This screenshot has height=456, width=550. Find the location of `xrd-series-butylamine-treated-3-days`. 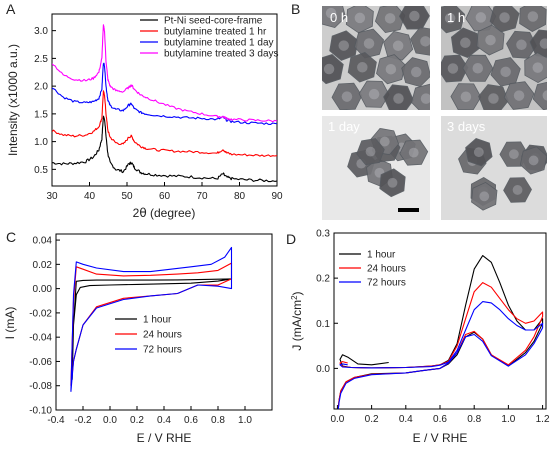

xrd-series-butylamine-treated-3-days is located at coordinates (164, 73).